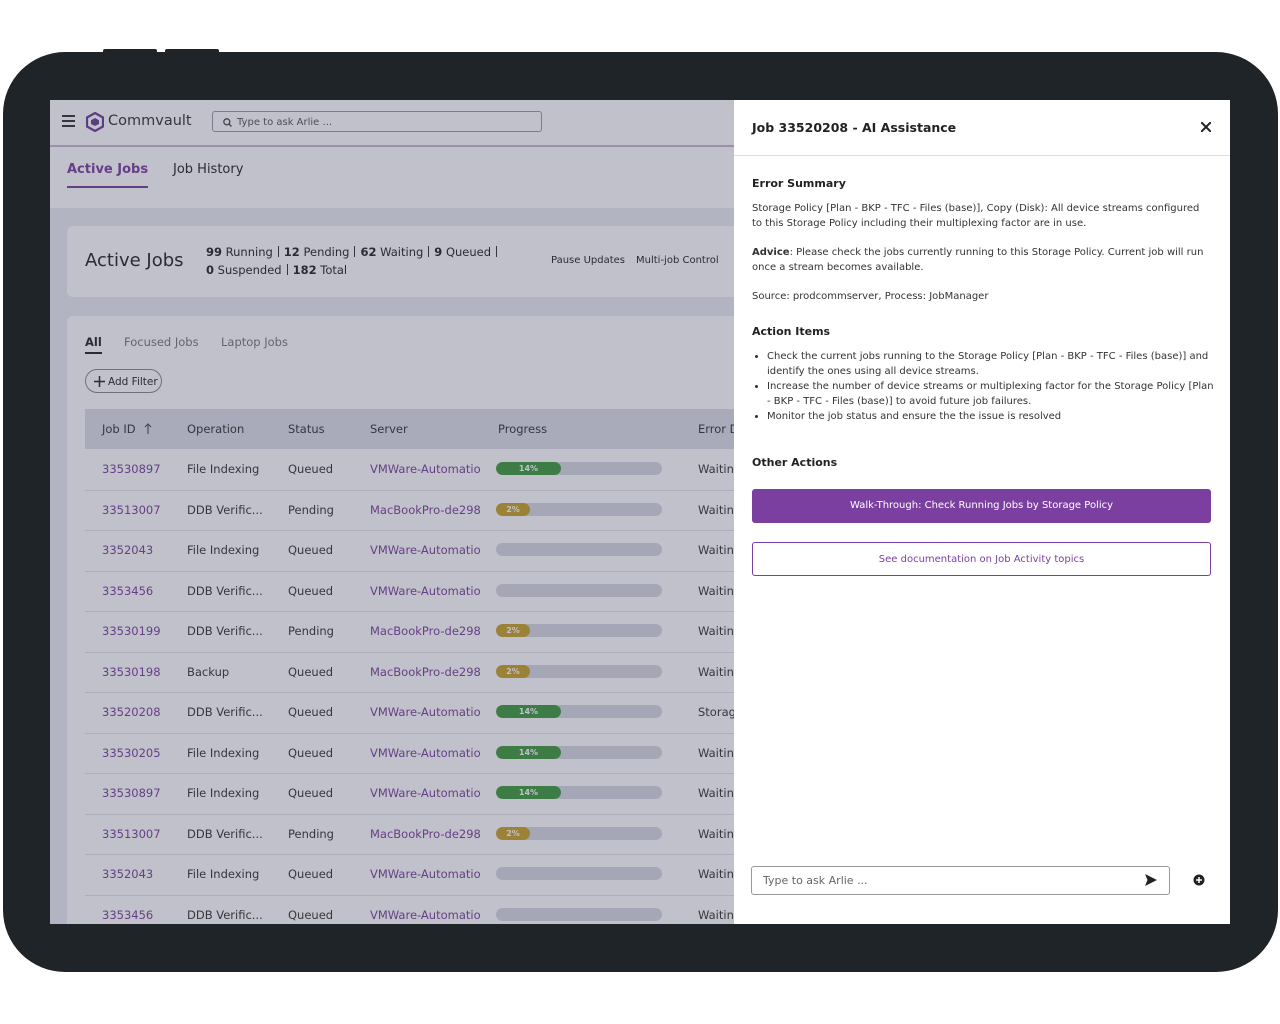  What do you see at coordinates (128, 914) in the screenshot?
I see `cell: 3353456` at bounding box center [128, 914].